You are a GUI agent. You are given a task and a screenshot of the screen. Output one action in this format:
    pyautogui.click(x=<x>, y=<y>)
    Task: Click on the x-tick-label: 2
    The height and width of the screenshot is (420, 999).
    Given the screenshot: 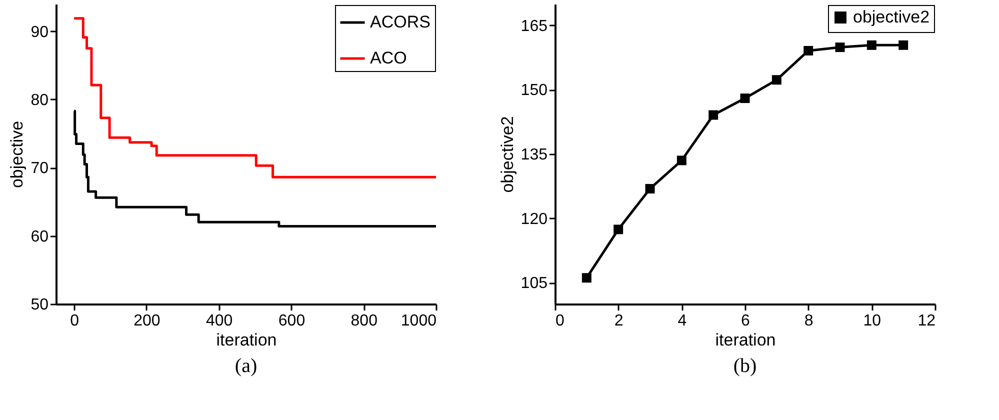 What is the action you would take?
    pyautogui.click(x=619, y=321)
    